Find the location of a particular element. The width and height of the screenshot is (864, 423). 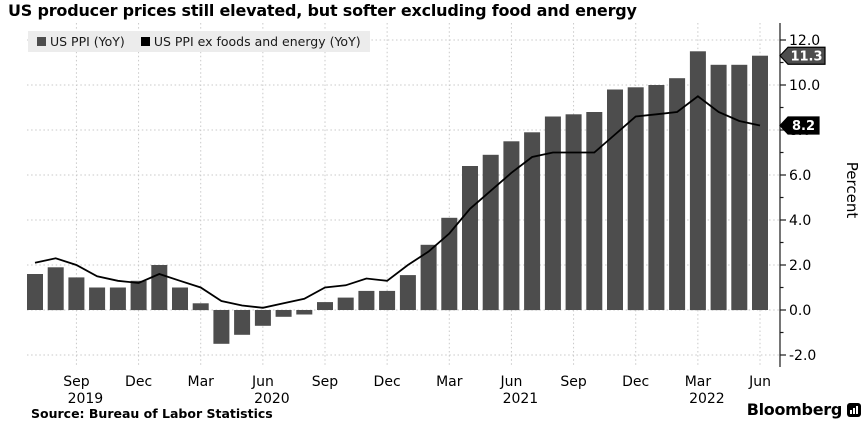

value-badge-8.2: 8.2 is located at coordinates (799, 125).